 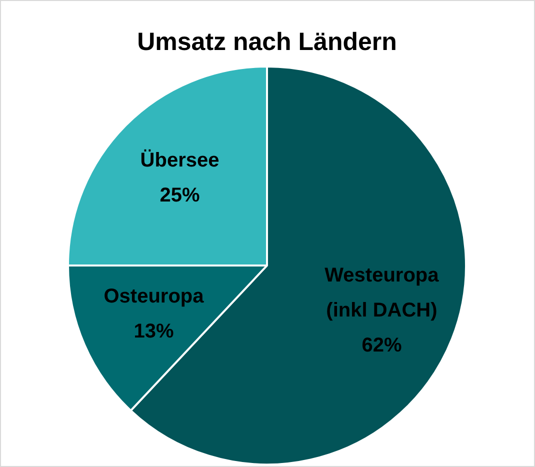 I want to click on slice-label: Westeuropa (inkl DACH), so click(x=382, y=293).